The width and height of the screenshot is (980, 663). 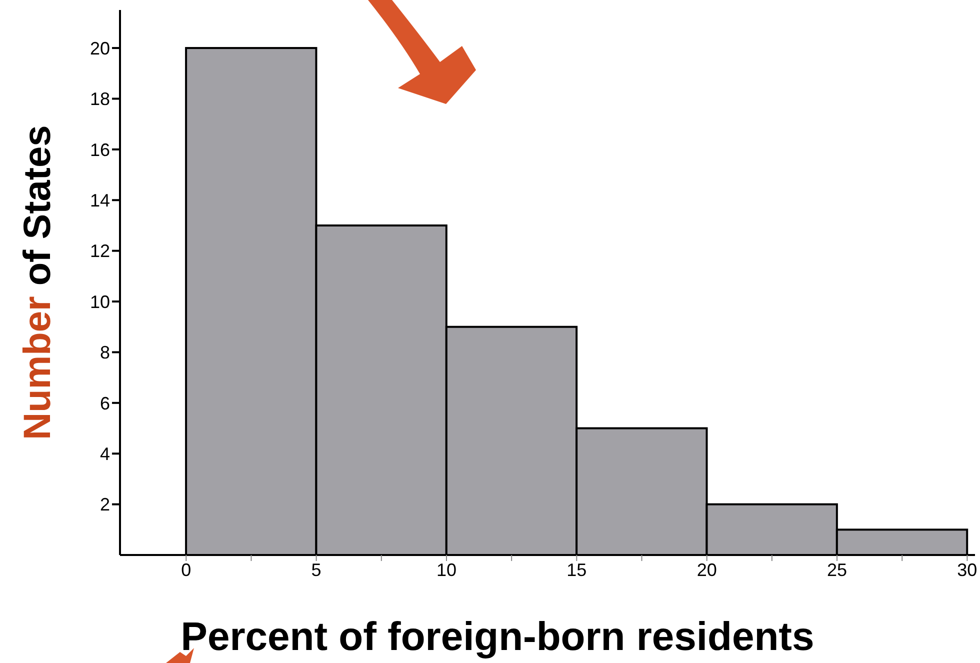 I want to click on y-tick-label: 20, so click(x=100, y=48).